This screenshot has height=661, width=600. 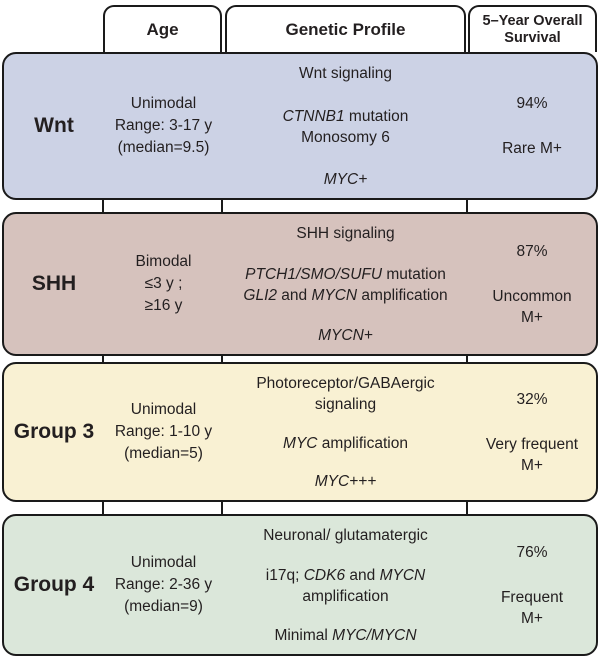 What do you see at coordinates (532, 148) in the screenshot?
I see `metastasis-text: Rare M+` at bounding box center [532, 148].